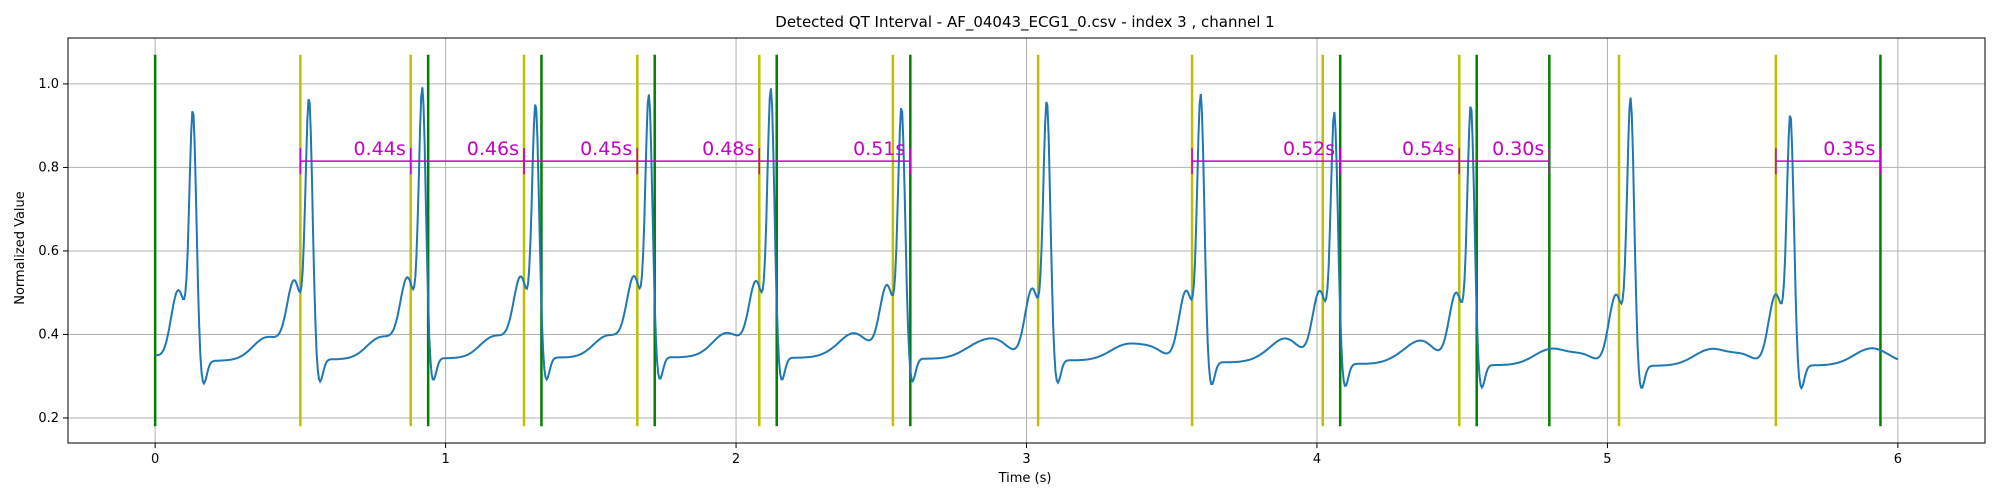  Describe the element at coordinates (606, 149) in the screenshot. I see `qt-interval-label: 0.45s` at that location.